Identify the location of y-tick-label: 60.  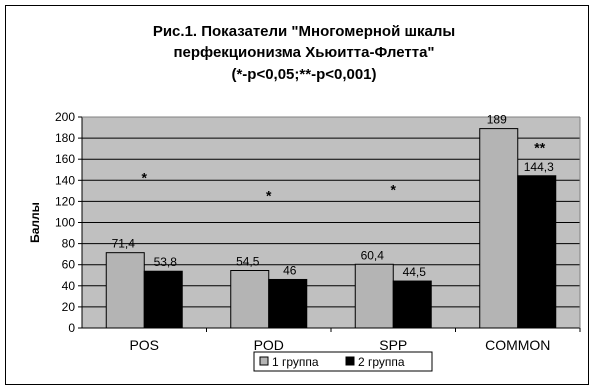
(69, 265).